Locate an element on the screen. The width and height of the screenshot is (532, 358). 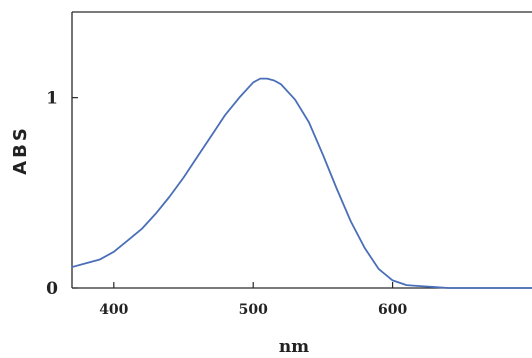
x-tick-label: 600 is located at coordinates (392, 310).